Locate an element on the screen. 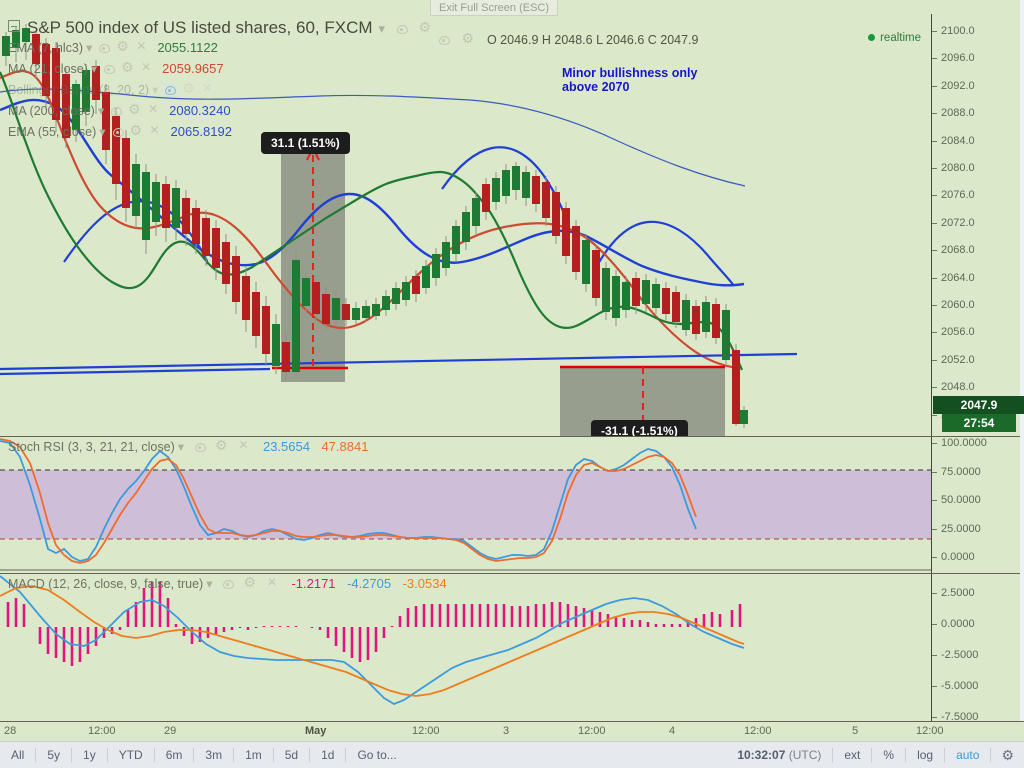  time-axis-label: May is located at coordinates (316, 731).